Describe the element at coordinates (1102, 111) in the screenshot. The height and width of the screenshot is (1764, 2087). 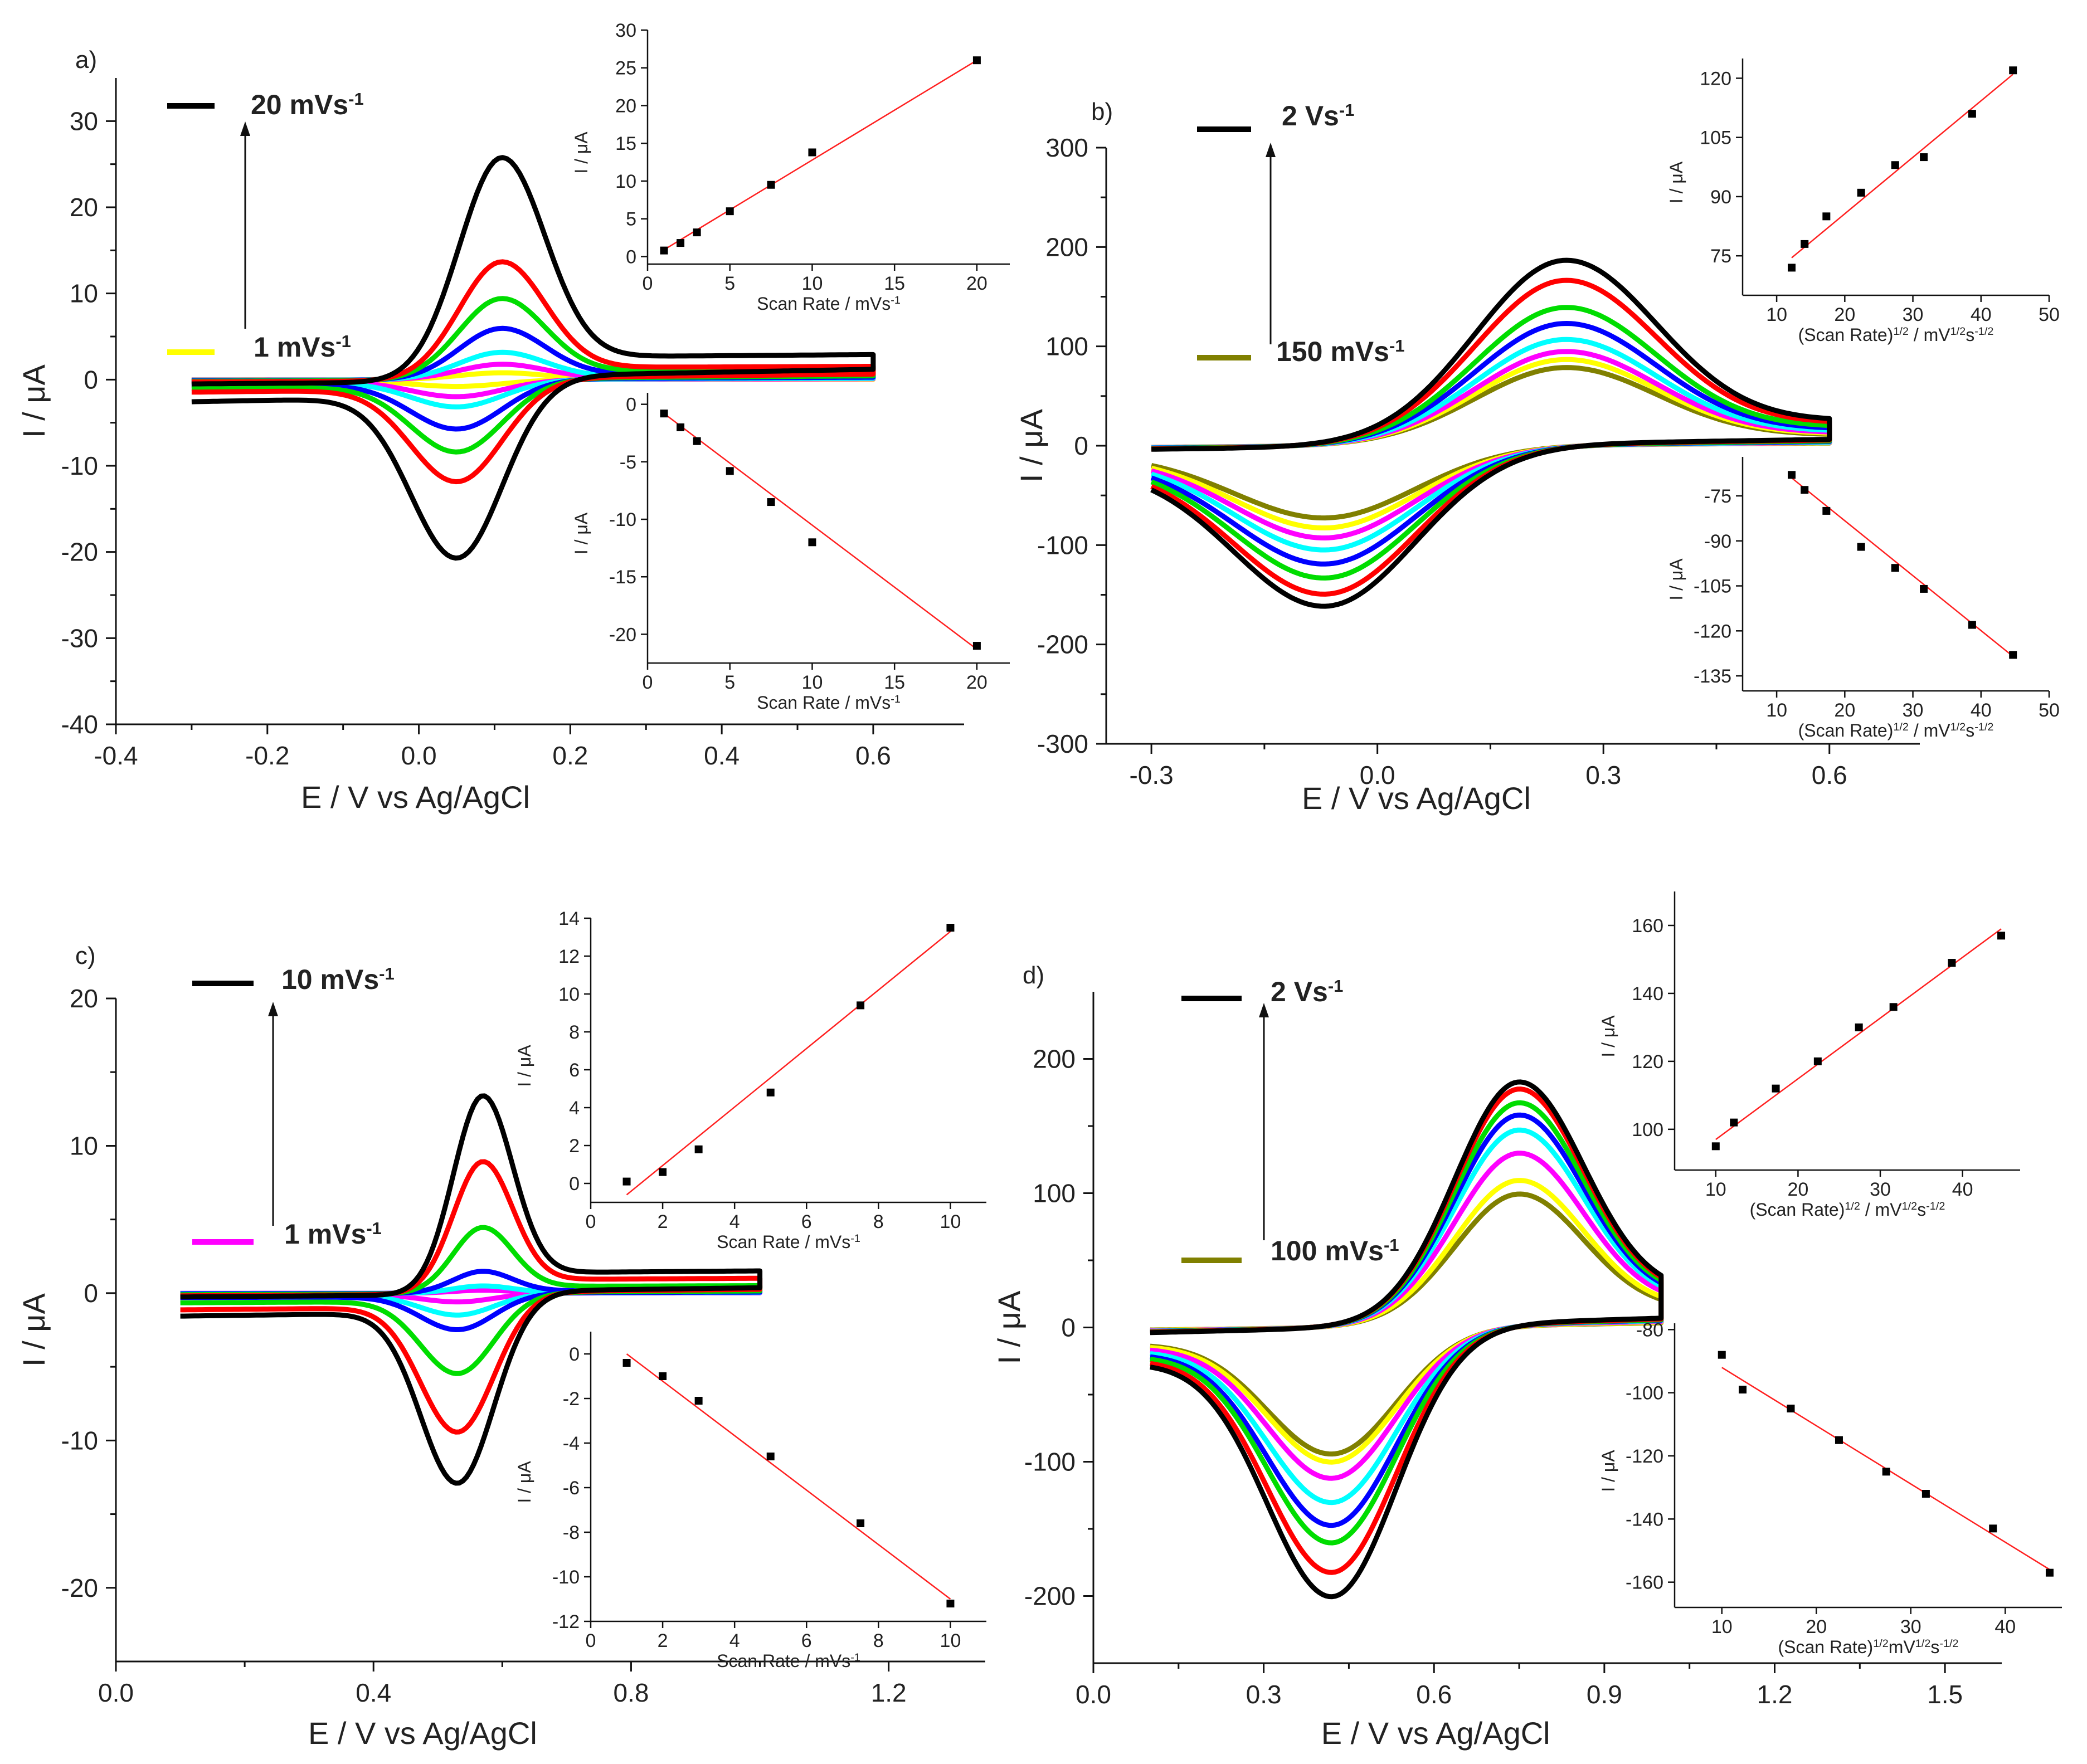
I see `panel-b-label: b)` at that location.